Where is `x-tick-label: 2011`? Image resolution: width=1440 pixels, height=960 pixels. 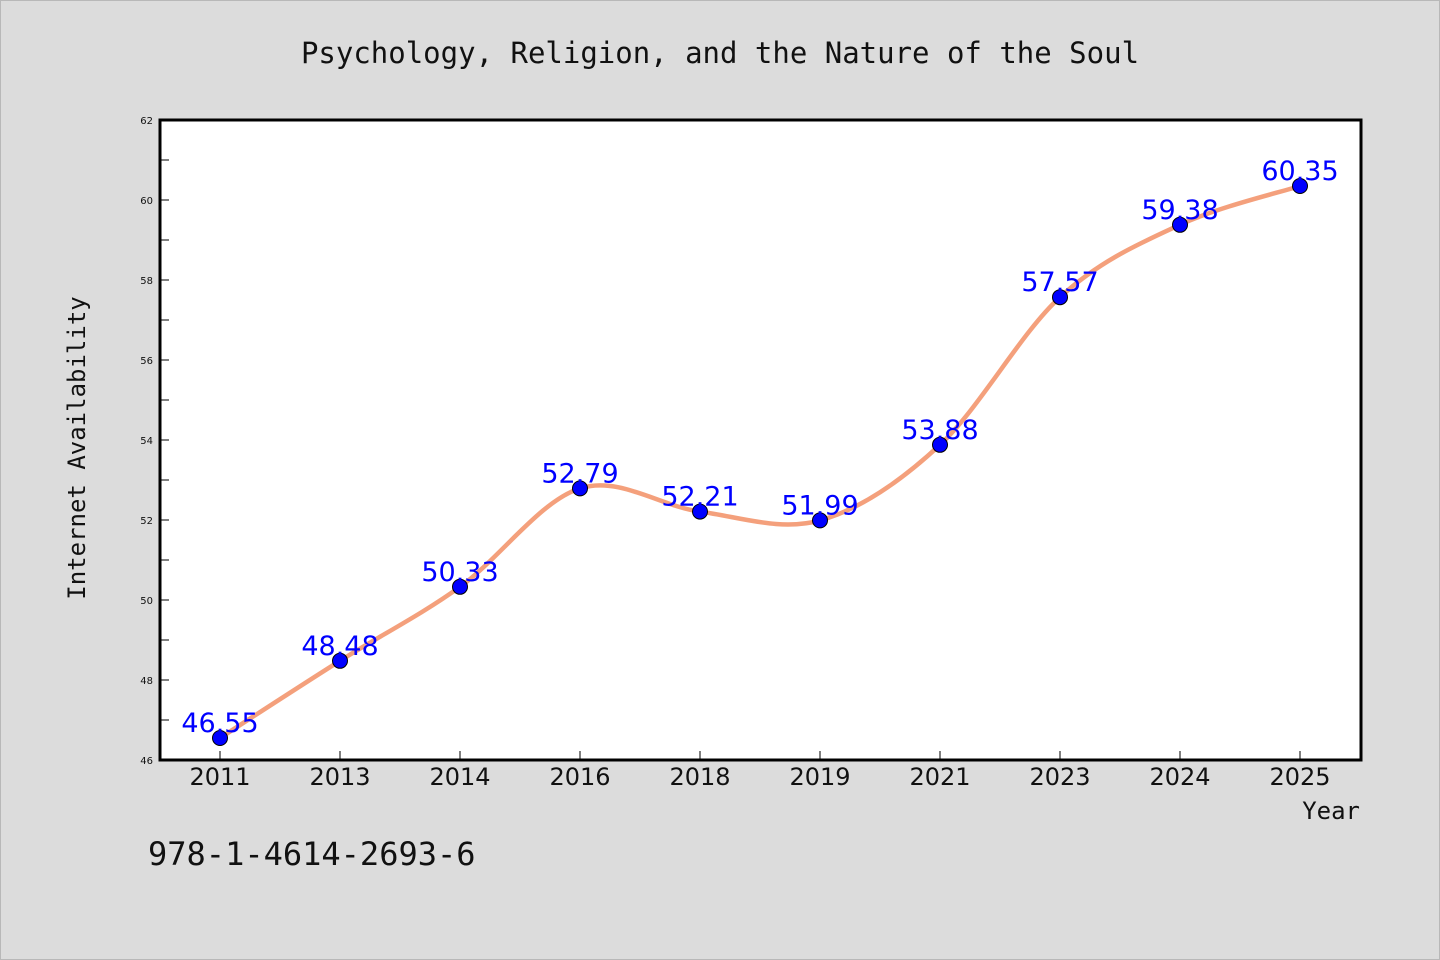 x-tick-label: 2011 is located at coordinates (219, 777).